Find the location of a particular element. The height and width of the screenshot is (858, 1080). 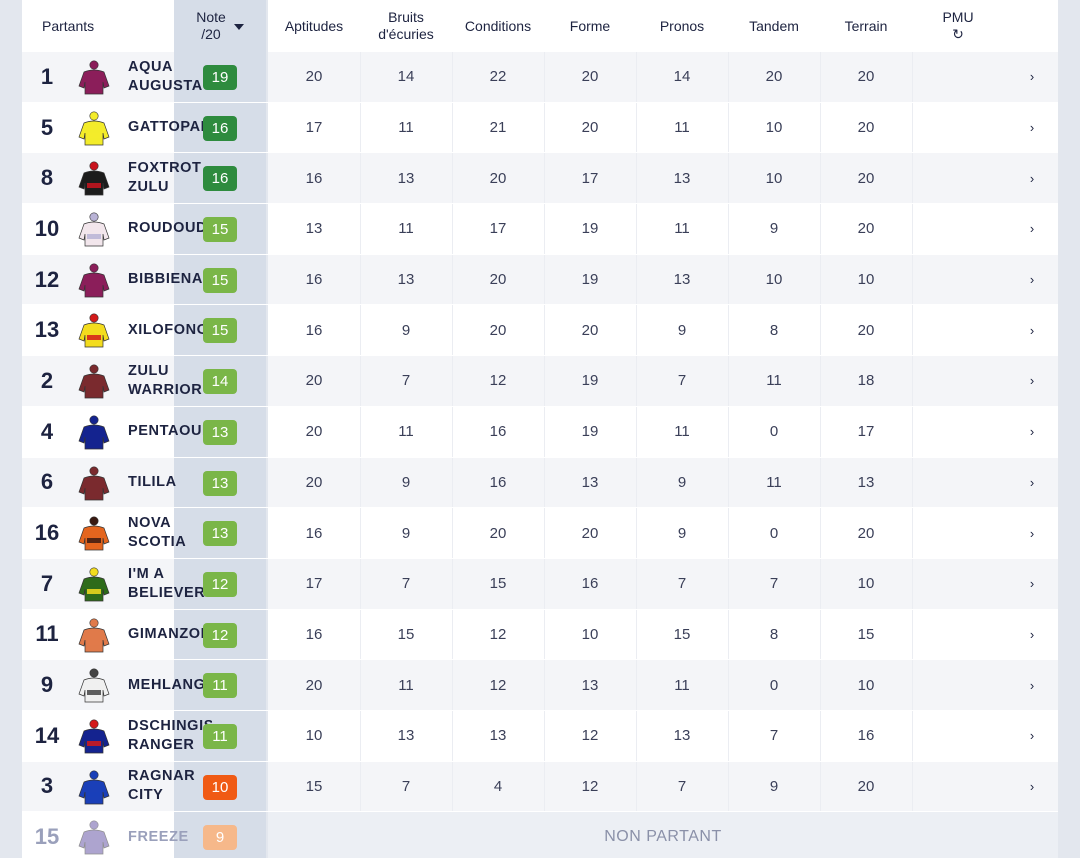

header-col-2: Conditions is located at coordinates (498, 26).